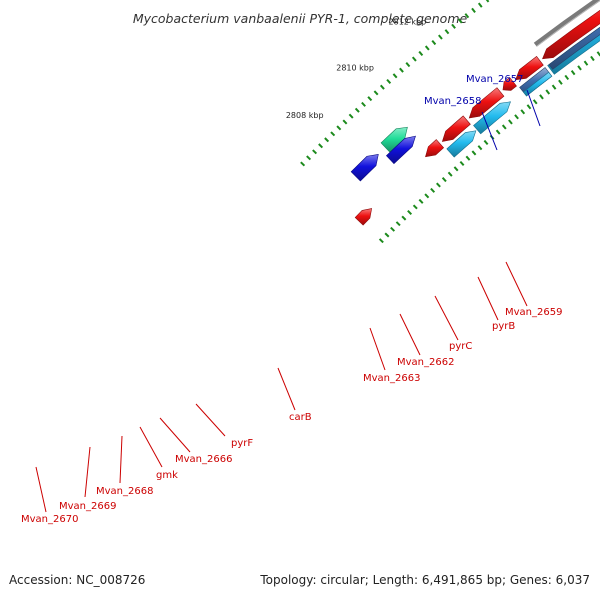 The image size is (600, 600). Describe the element at coordinates (305, 115) in the screenshot. I see `tick-label: 2808 kbp` at that location.